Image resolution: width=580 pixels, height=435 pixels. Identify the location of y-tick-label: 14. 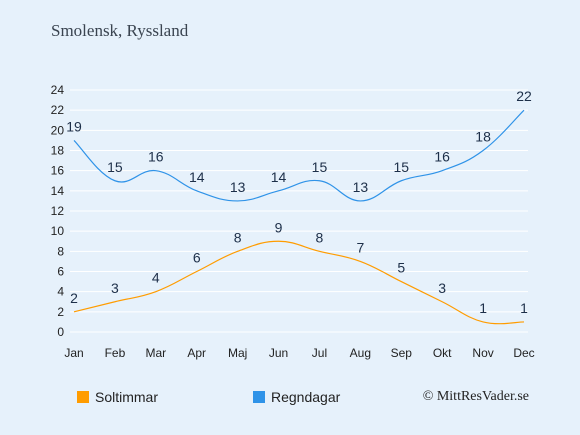
(58, 191).